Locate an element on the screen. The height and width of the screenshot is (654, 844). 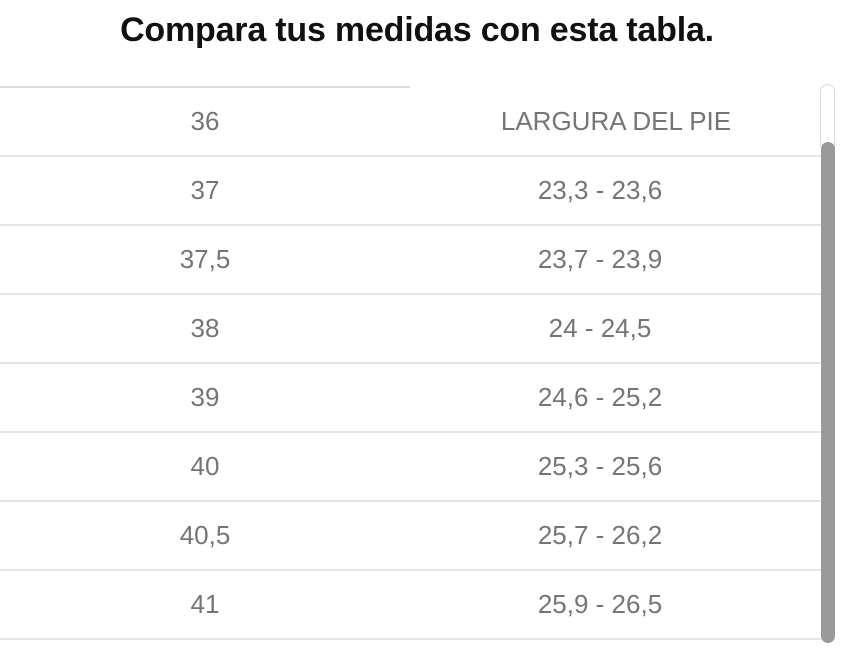
size-cell: 38 is located at coordinates (205, 328).